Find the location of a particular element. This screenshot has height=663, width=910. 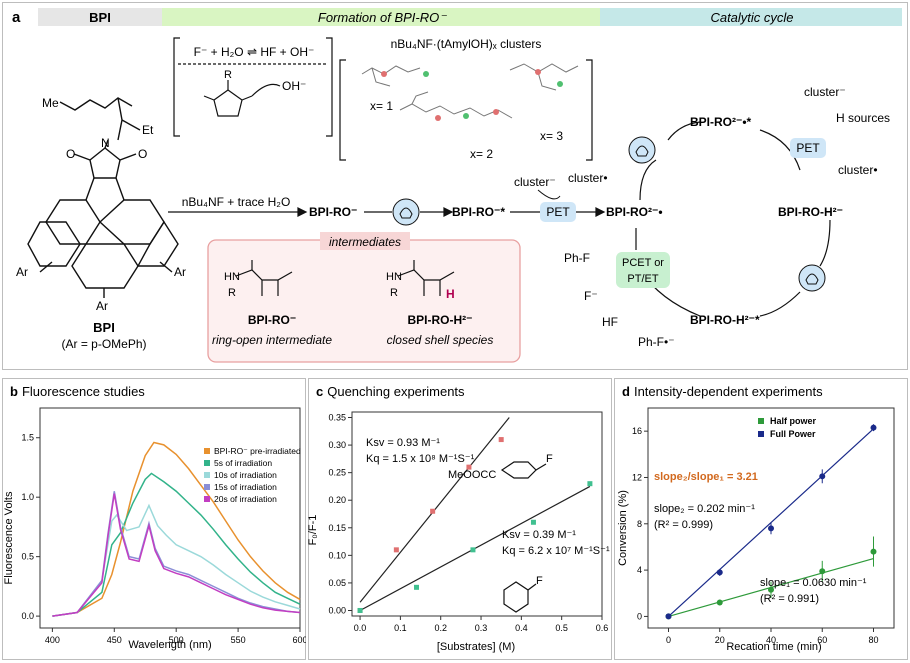

cycle-arrows is located at coordinates (733, 219).